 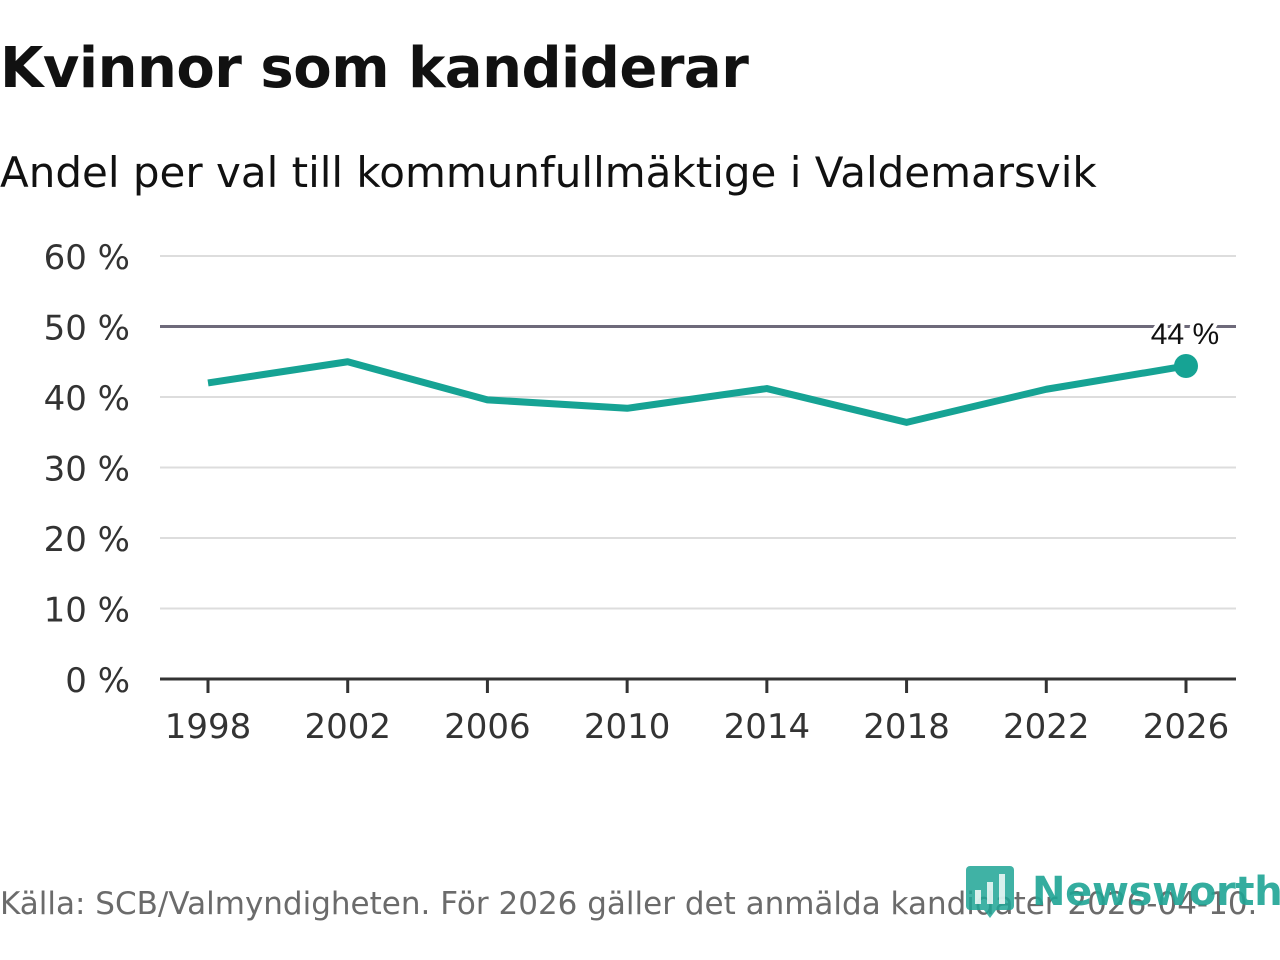 I want to click on y-tick-label: 0 %, so click(x=97, y=681).